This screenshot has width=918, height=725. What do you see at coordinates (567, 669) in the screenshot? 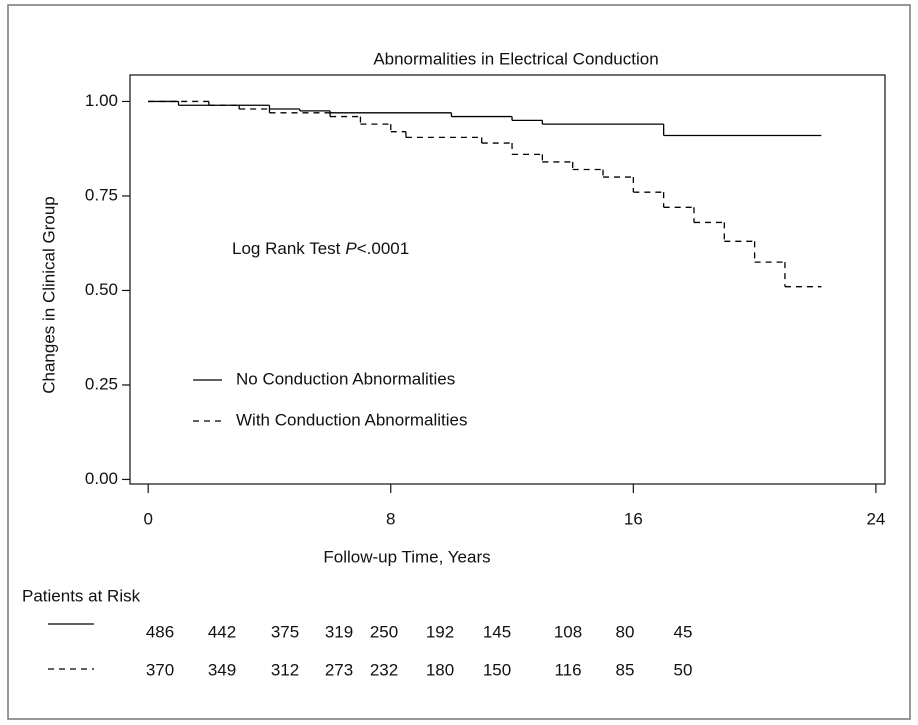
I see `risk-count: 116` at bounding box center [567, 669].